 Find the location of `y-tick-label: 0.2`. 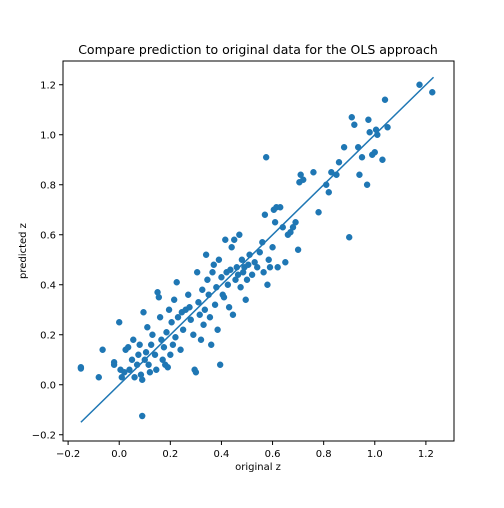

y-tick-label: 0.2 is located at coordinates (48, 335).